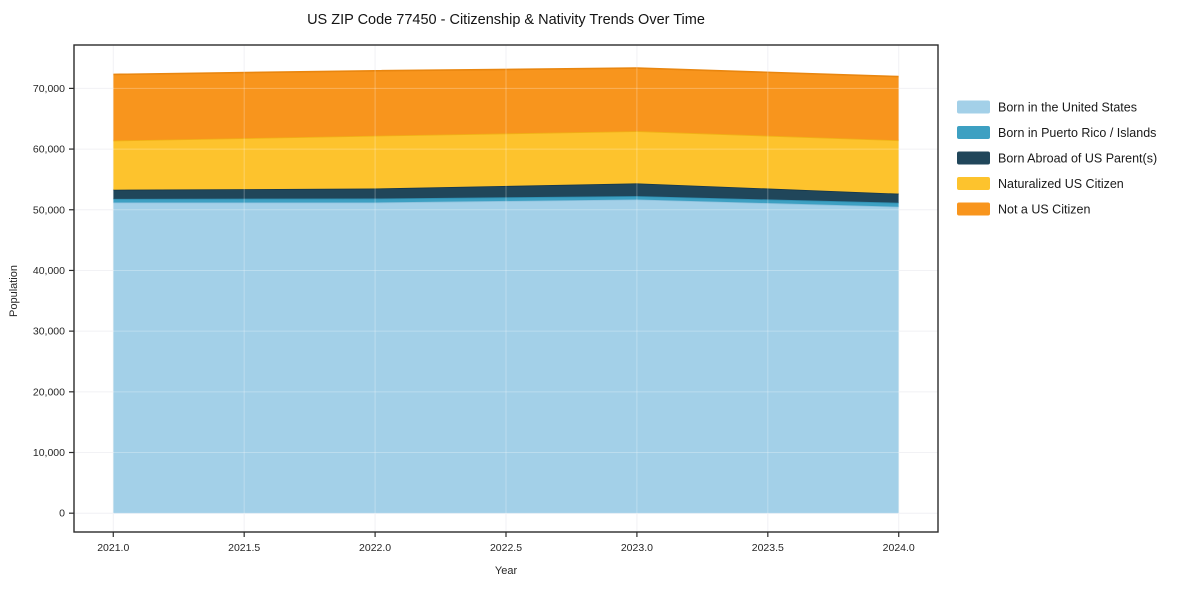 This screenshot has height=590, width=1189. I want to click on legend-item: Born in the United States, so click(1047, 107).